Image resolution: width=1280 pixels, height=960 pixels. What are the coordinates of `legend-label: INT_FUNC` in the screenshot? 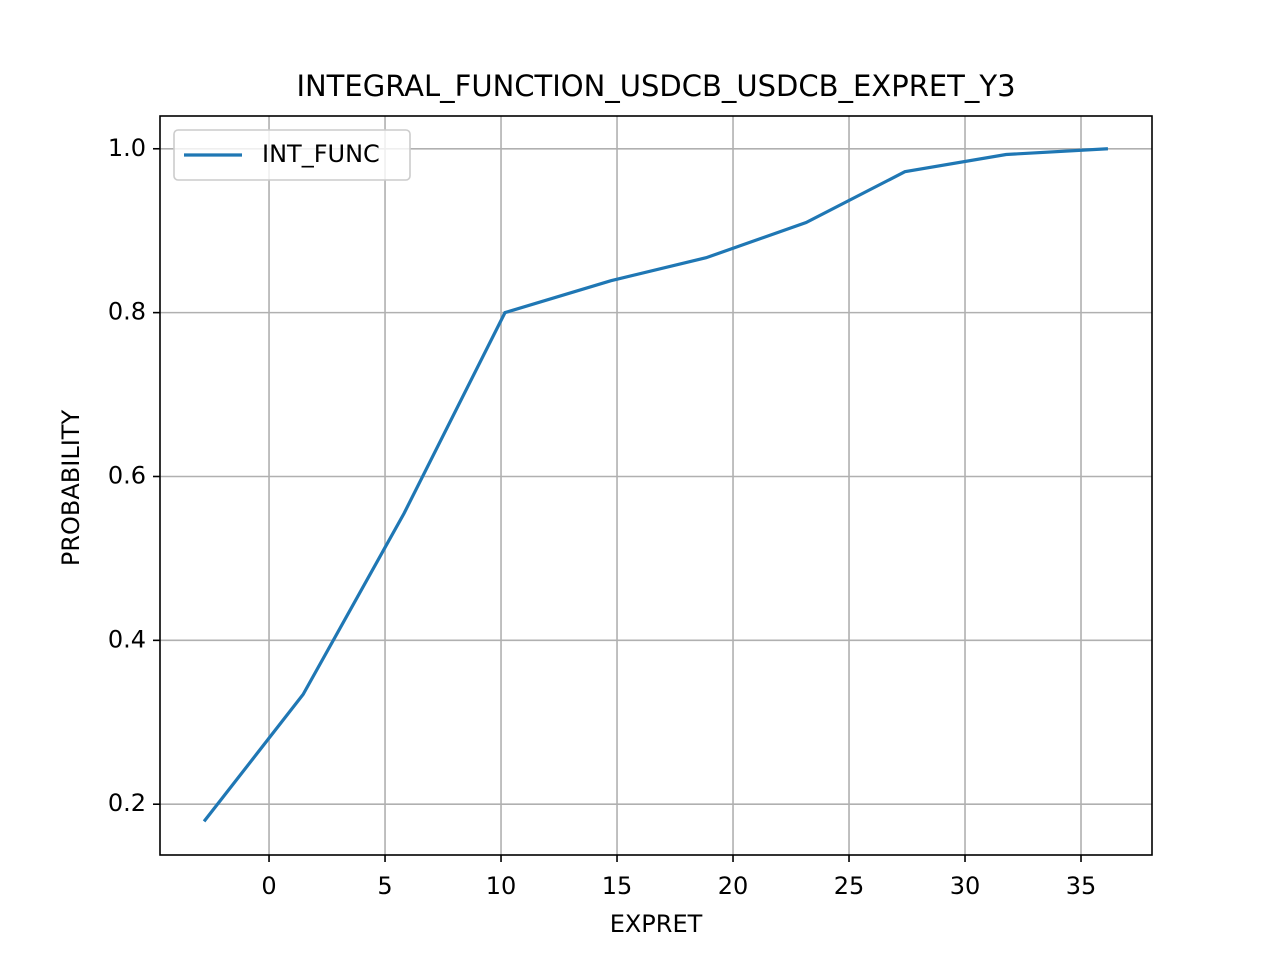 It's located at (321, 154).